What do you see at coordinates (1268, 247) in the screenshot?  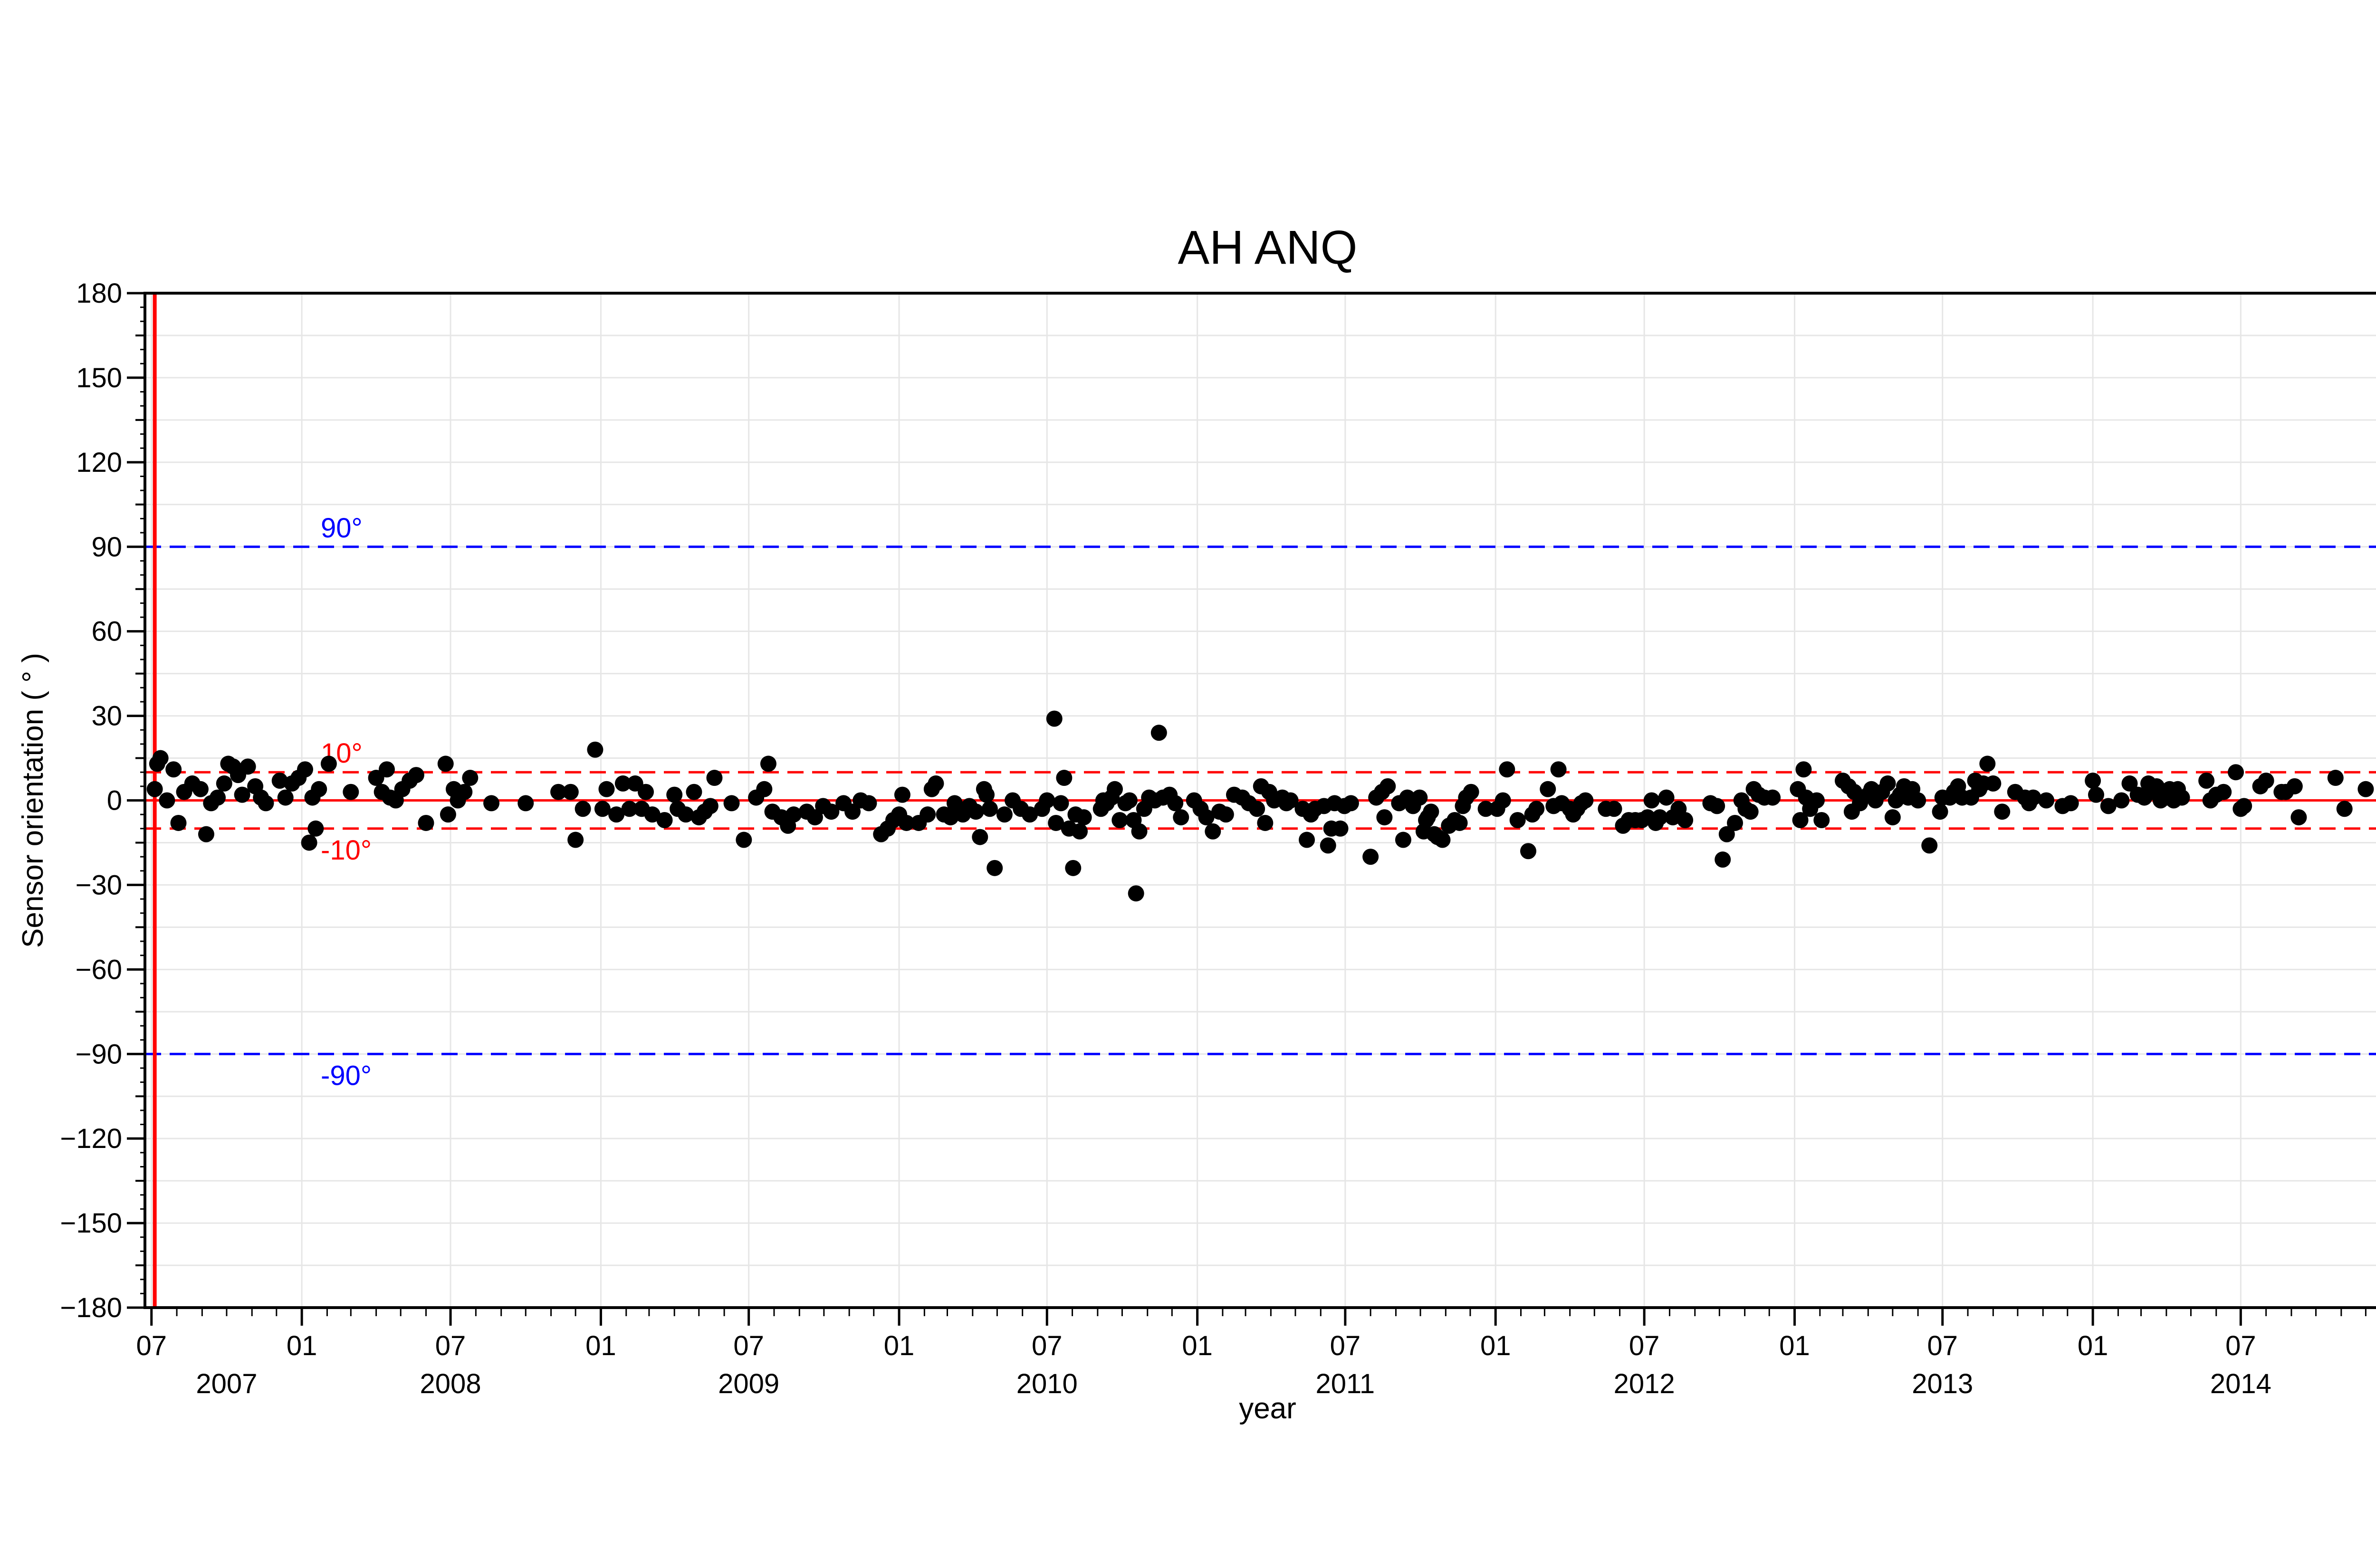 I see `chart-title: AH ANQ` at bounding box center [1268, 247].